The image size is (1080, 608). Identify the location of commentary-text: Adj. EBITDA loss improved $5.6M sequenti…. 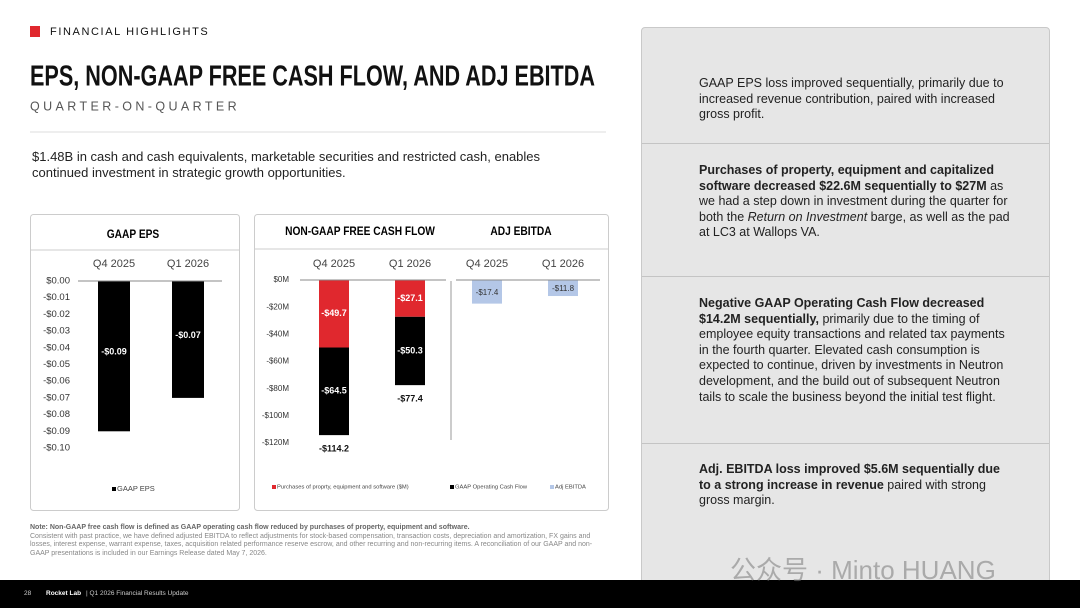
(849, 477).